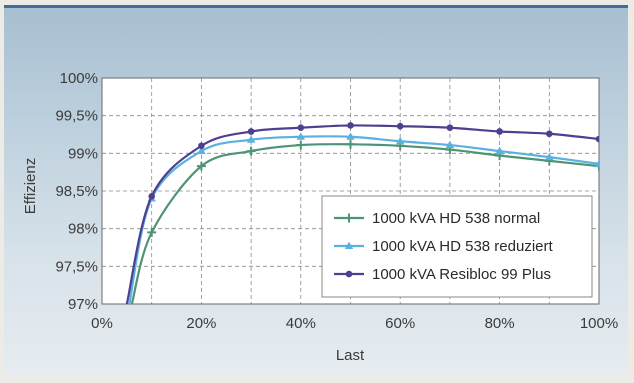 This screenshot has height=383, width=634. I want to click on legend-entry: 1000 kVA Resibloc 99 Plus, so click(442, 274).